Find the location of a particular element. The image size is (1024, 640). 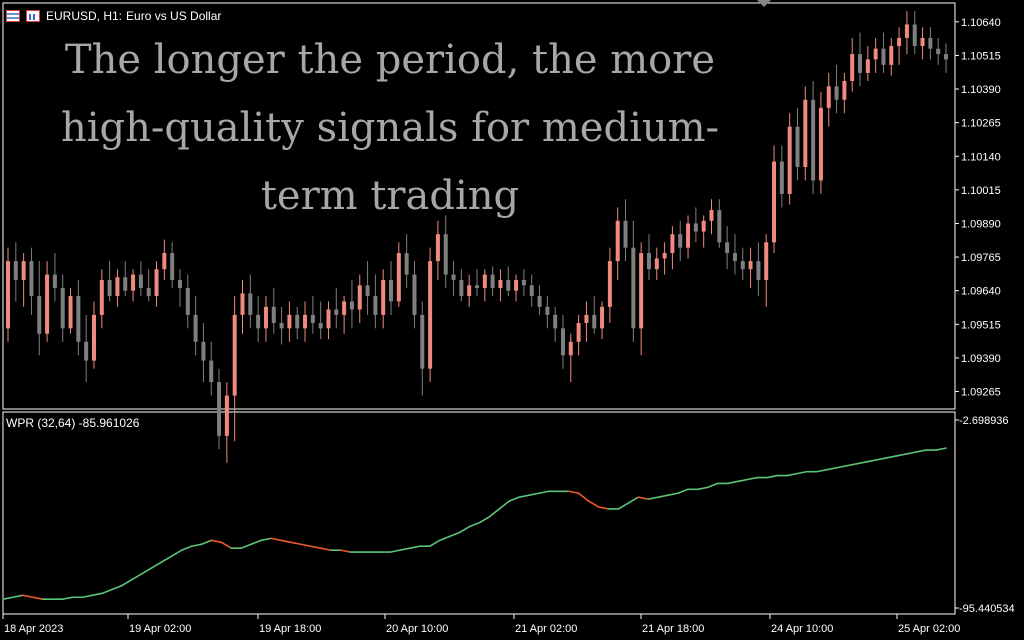

symbol-label: EURUSD, H1: is located at coordinates (84, 16).